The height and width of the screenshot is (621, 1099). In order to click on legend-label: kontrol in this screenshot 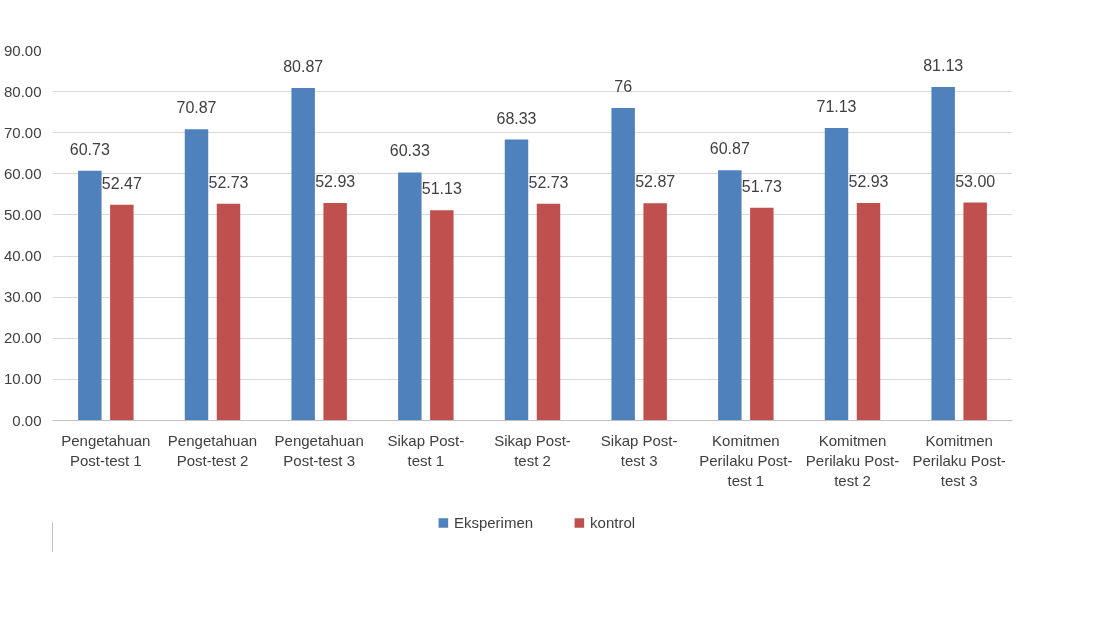, I will do `click(613, 522)`.